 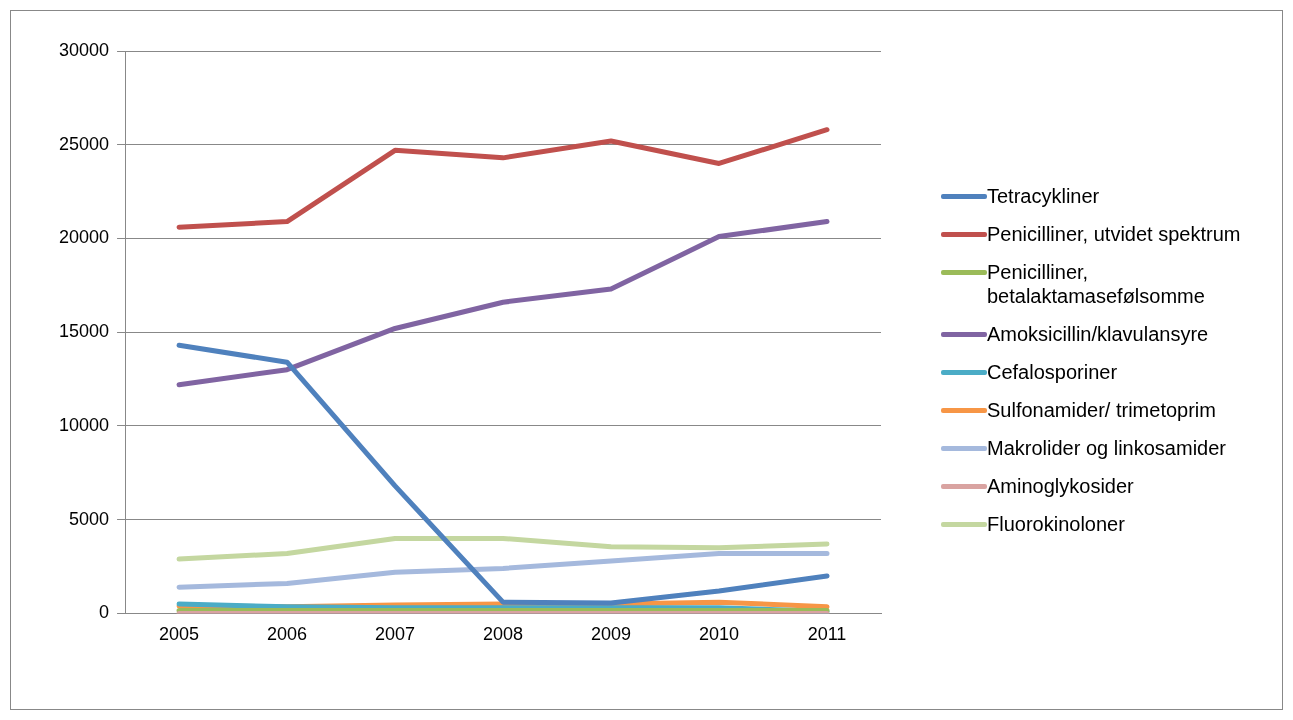 What do you see at coordinates (1060, 486) in the screenshot?
I see `legend-label: Aminoglykosider` at bounding box center [1060, 486].